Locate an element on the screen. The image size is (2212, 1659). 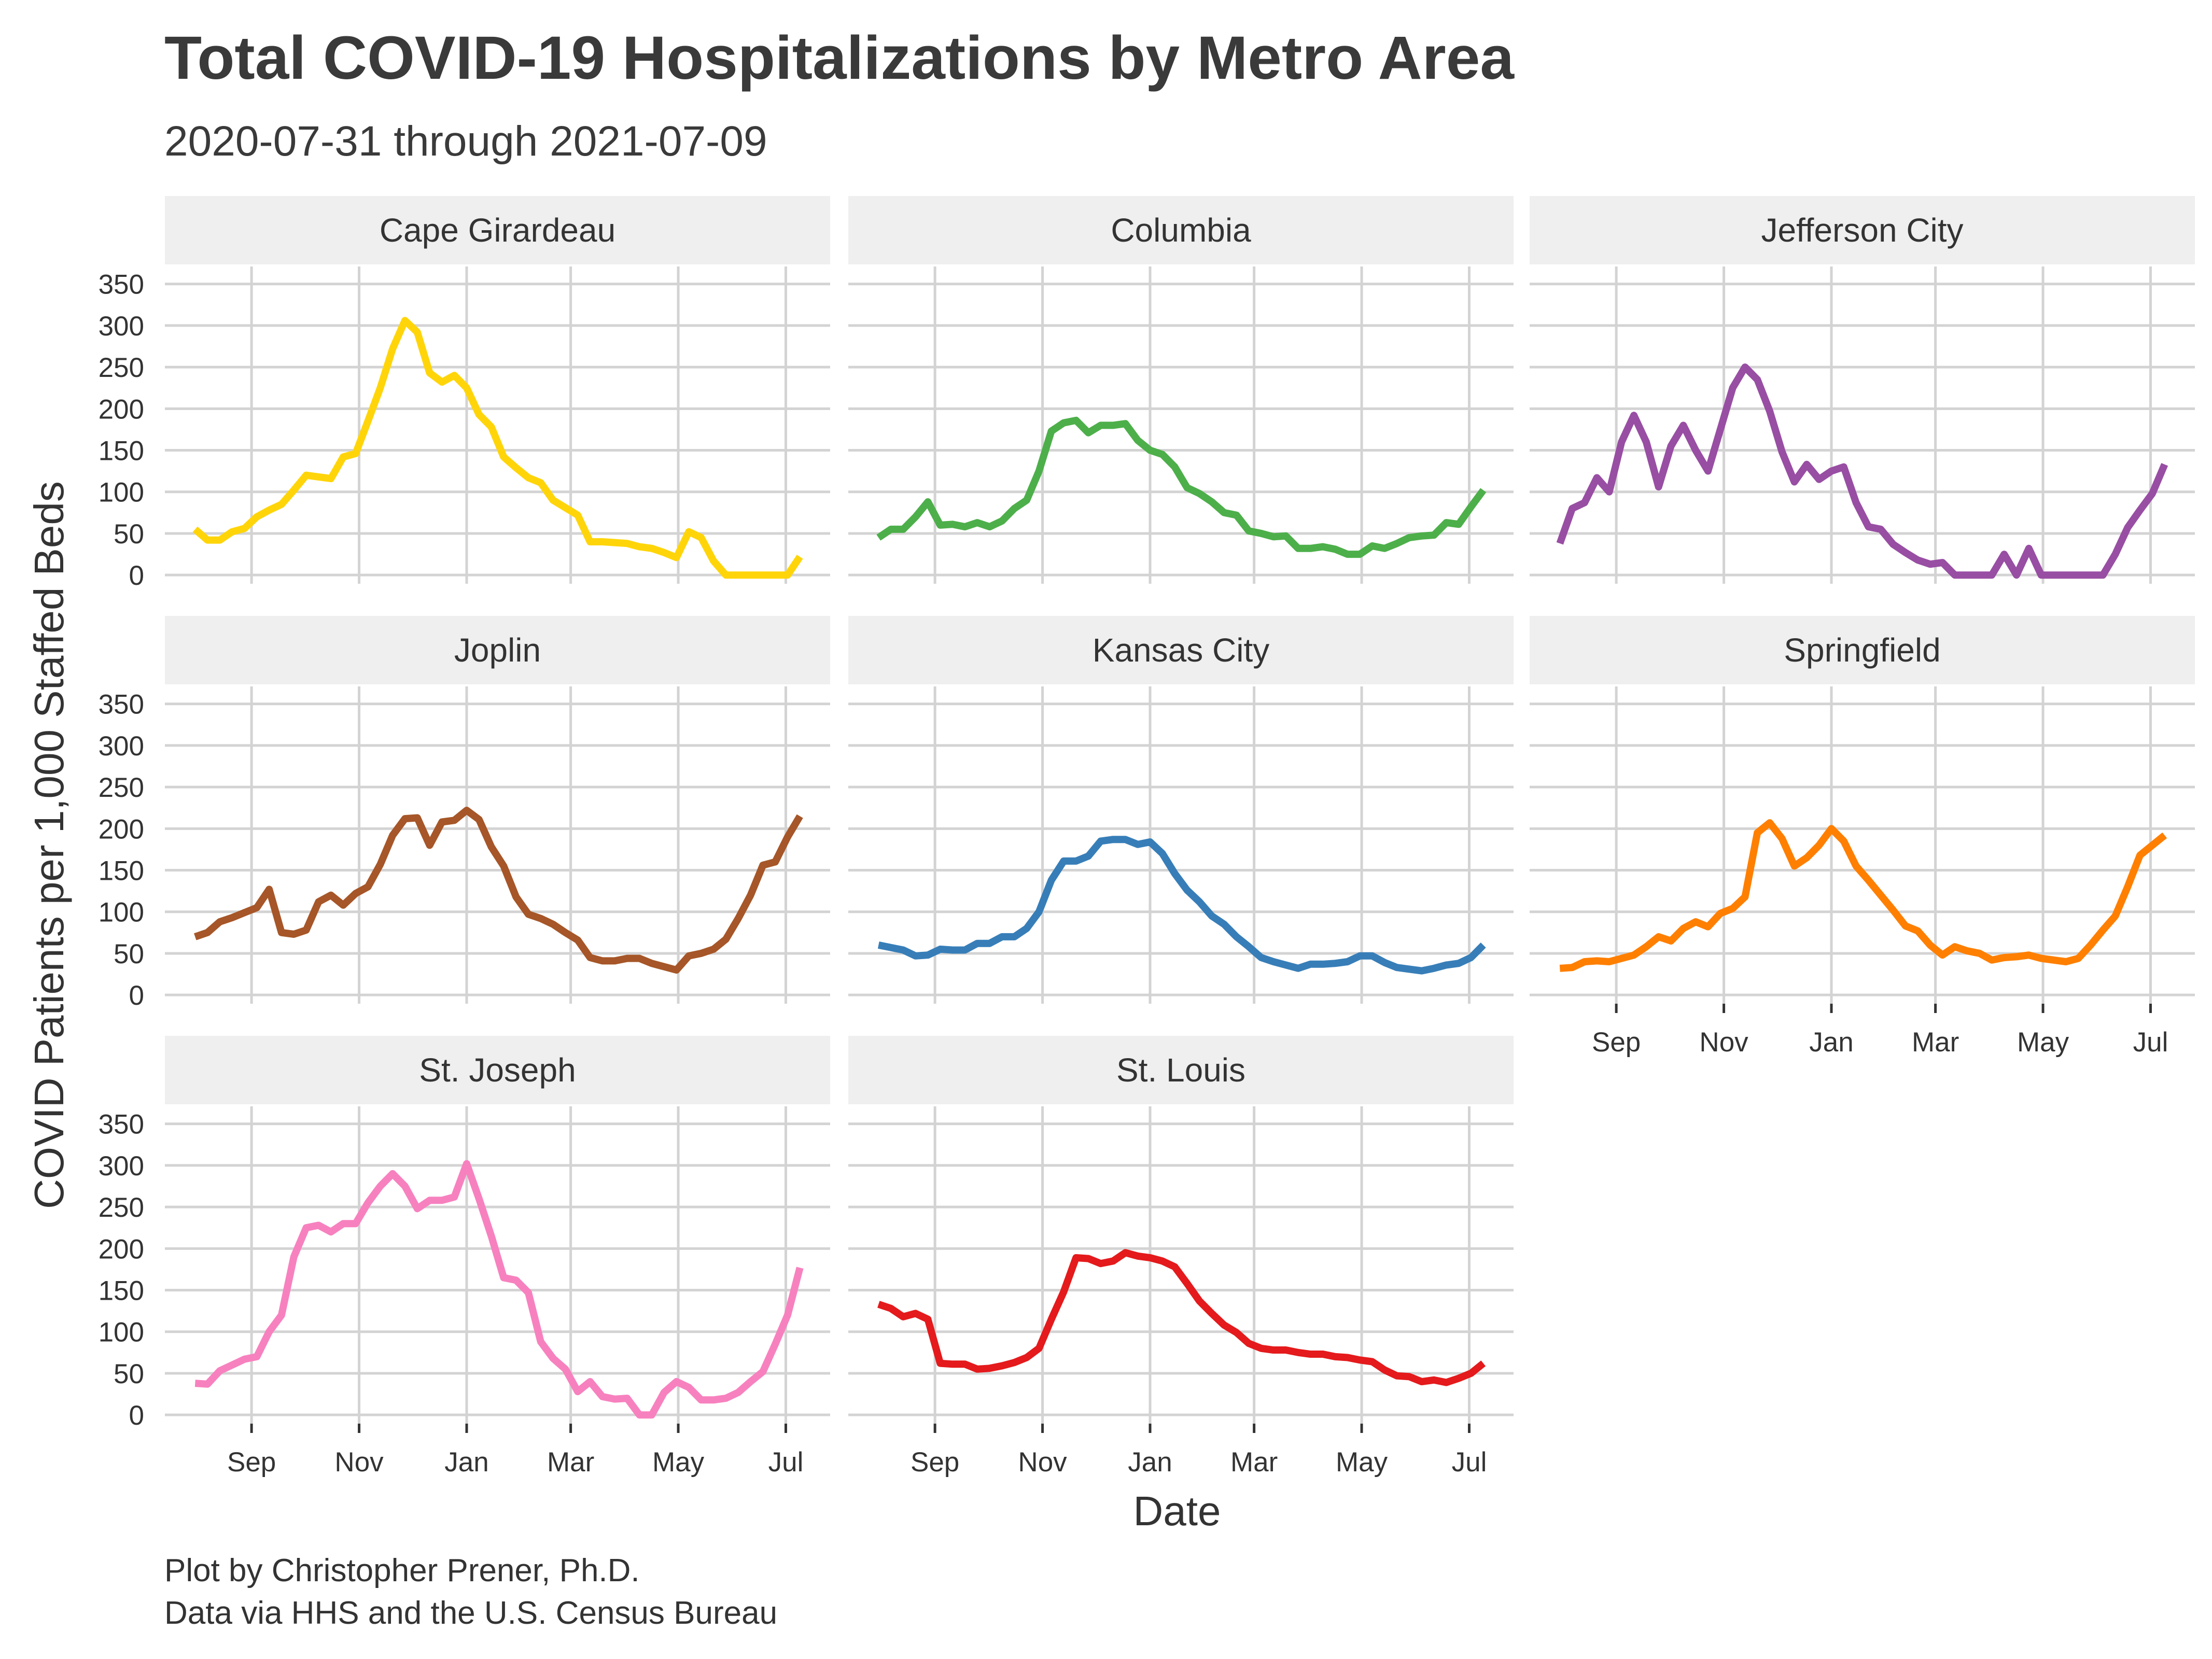
series-line-joplin is located at coordinates (498, 890).